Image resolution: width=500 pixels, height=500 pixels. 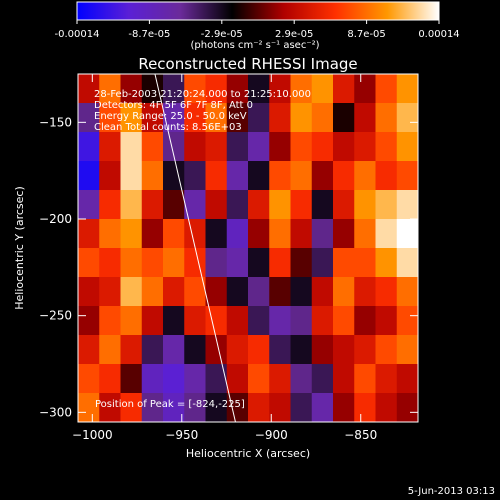 What do you see at coordinates (77, 34) in the screenshot?
I see `colorbar-tick-label: -0.00014` at bounding box center [77, 34].